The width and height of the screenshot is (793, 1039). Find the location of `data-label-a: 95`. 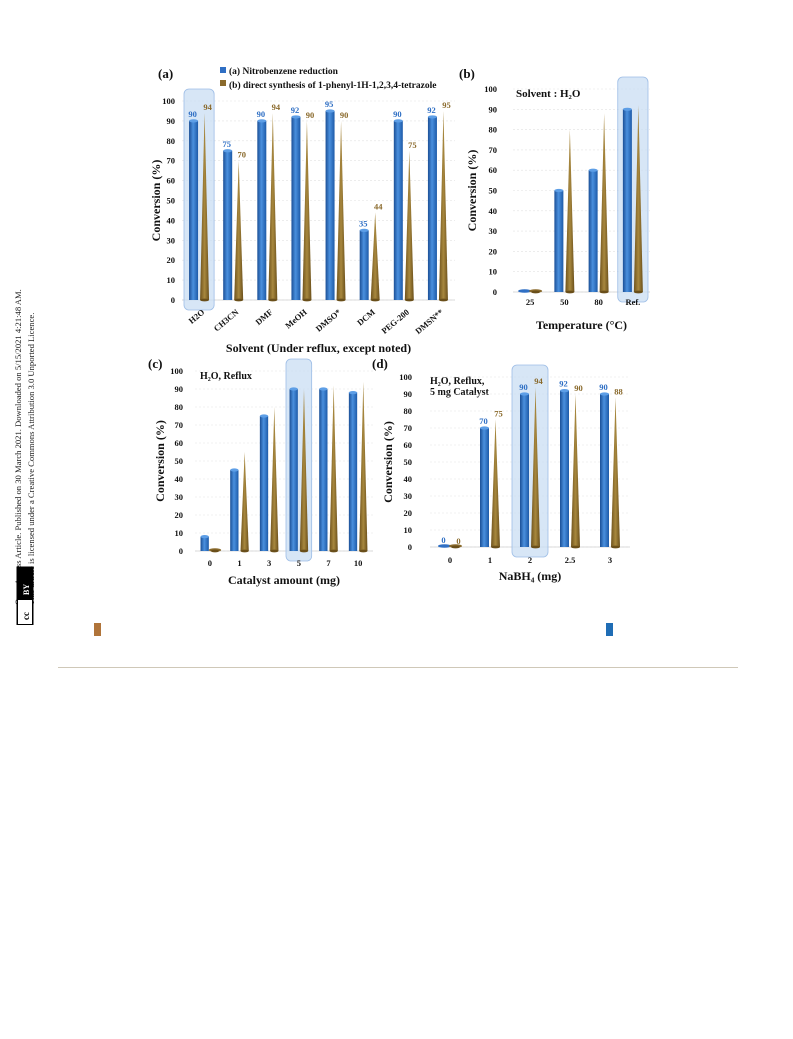

data-label-a: 95 is located at coordinates (329, 104).